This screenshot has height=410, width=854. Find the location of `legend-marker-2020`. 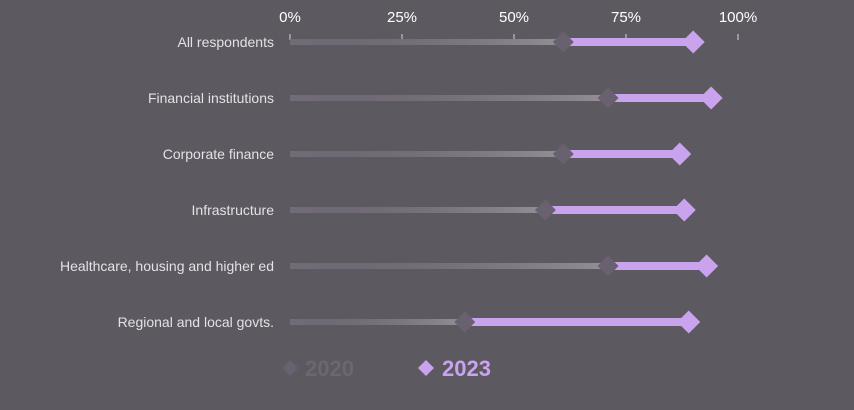

legend-marker-2020 is located at coordinates (290, 368).